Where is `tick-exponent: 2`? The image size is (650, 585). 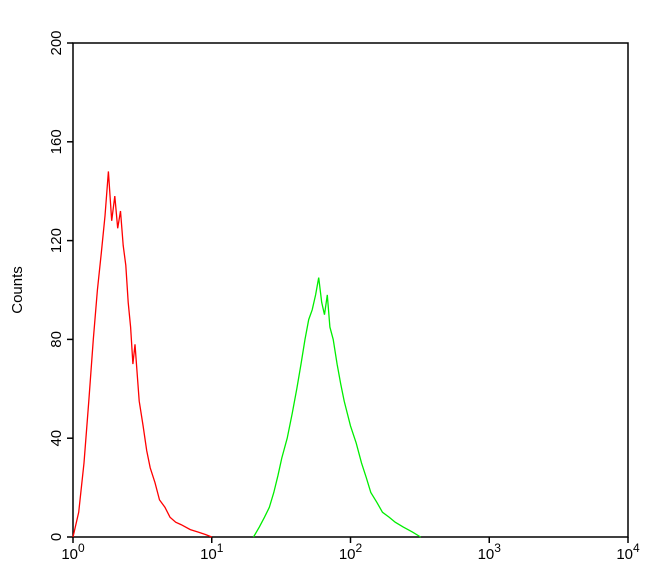 tick-exponent: 2 is located at coordinates (359, 548).